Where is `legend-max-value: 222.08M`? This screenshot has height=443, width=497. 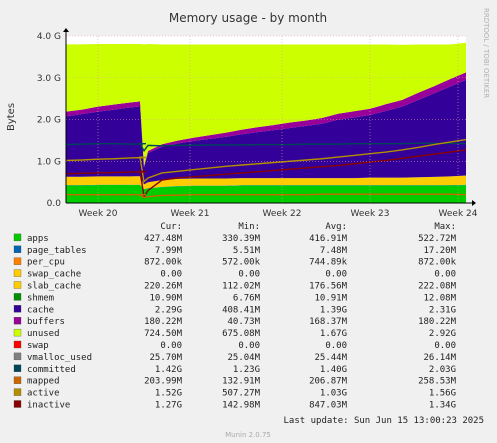 legend-max-value: 222.08M is located at coordinates (437, 287).